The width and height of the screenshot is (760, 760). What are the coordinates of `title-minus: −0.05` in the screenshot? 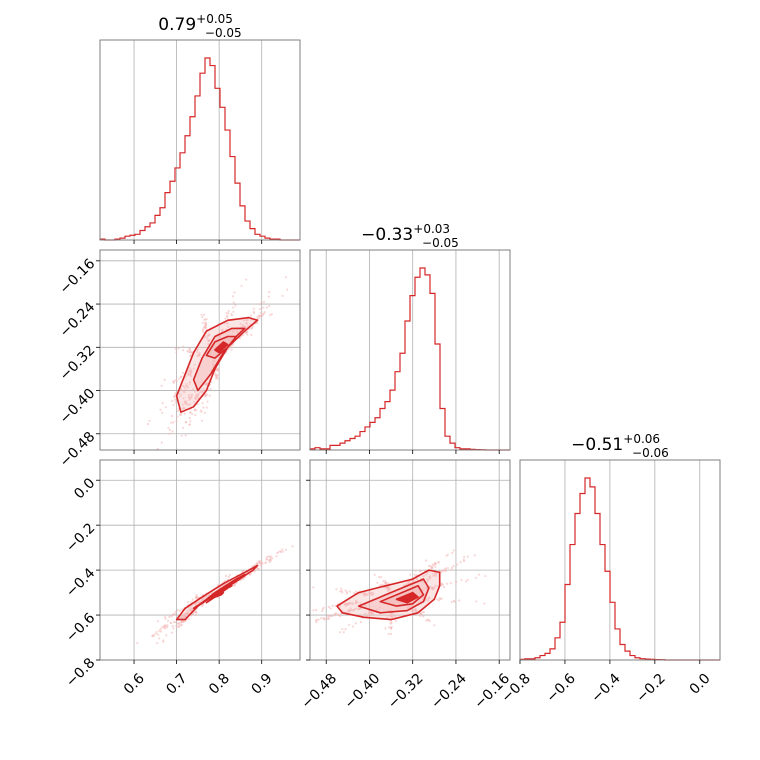 It's located at (223, 33).